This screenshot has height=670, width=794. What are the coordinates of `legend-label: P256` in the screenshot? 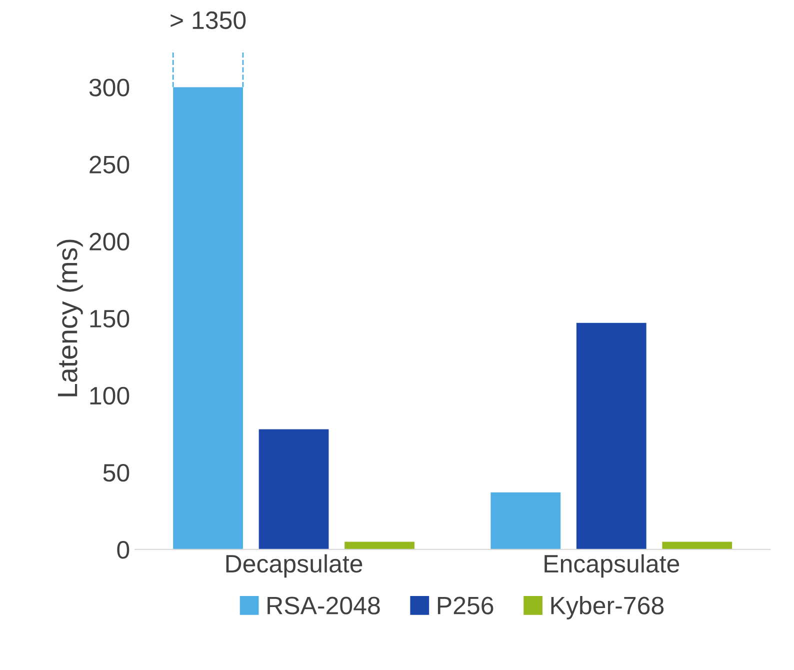 It's located at (466, 605).